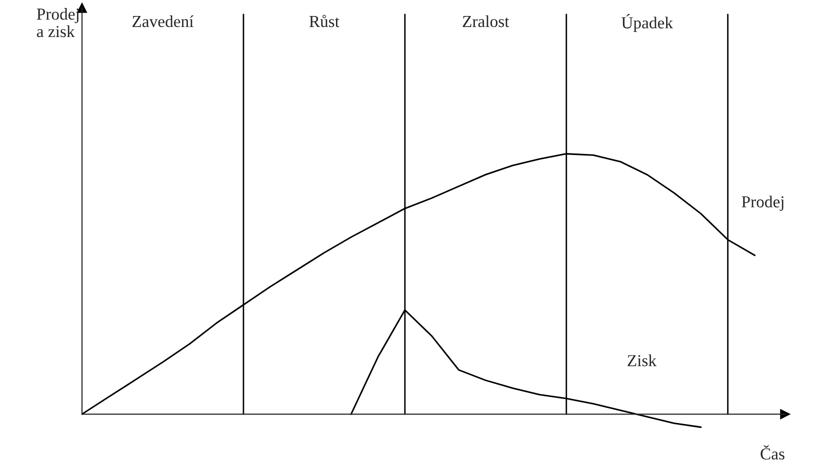 This screenshot has width=819, height=467. What do you see at coordinates (324, 21) in the screenshot?
I see `text: Růst` at bounding box center [324, 21].